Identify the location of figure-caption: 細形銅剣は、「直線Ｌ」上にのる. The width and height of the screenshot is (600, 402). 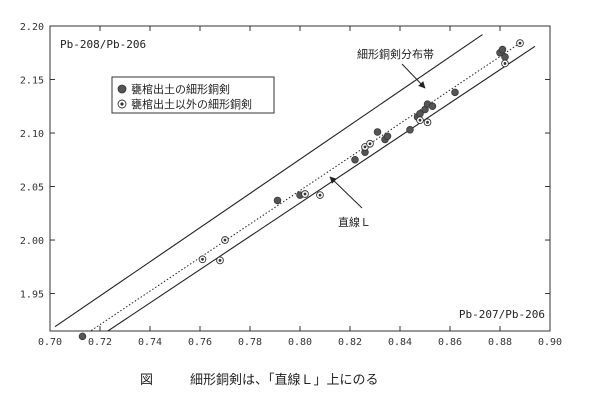
(284, 380).